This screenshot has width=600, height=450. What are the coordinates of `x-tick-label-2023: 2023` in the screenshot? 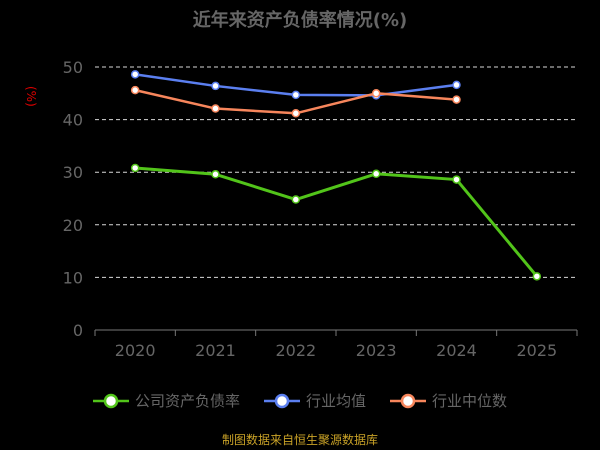 It's located at (376, 350).